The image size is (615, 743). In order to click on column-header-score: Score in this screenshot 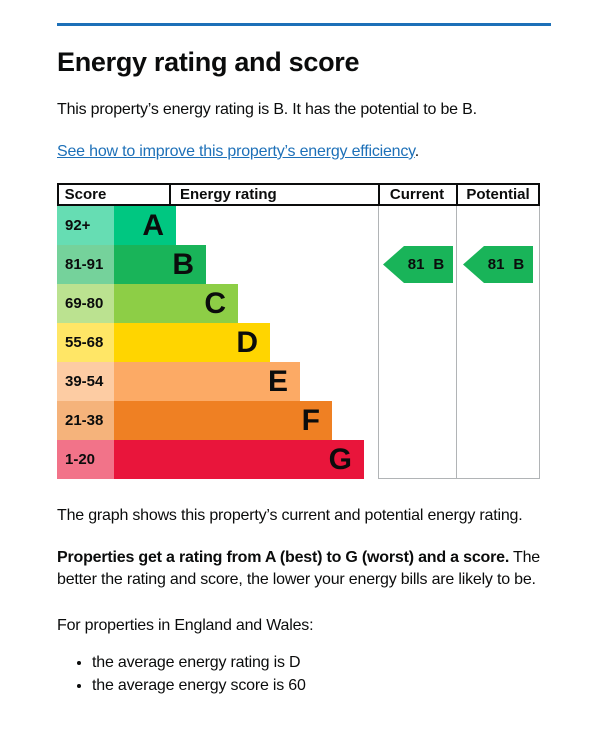, I will do `click(85, 194)`.